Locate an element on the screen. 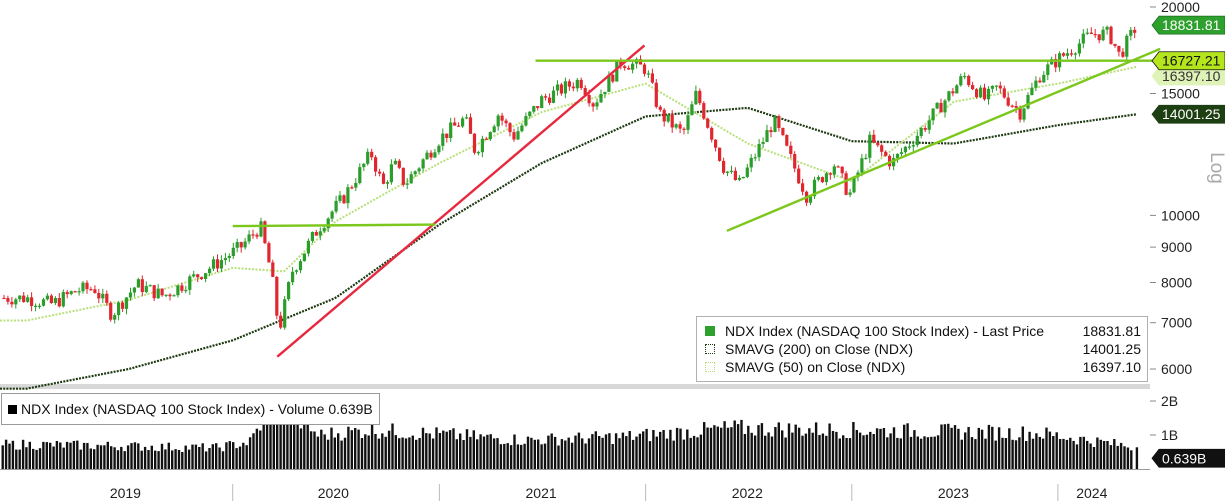 Image resolution: width=1225 pixels, height=501 pixels. legend-row-name: SMAVG (50) on Close (NDX) is located at coordinates (815, 367).